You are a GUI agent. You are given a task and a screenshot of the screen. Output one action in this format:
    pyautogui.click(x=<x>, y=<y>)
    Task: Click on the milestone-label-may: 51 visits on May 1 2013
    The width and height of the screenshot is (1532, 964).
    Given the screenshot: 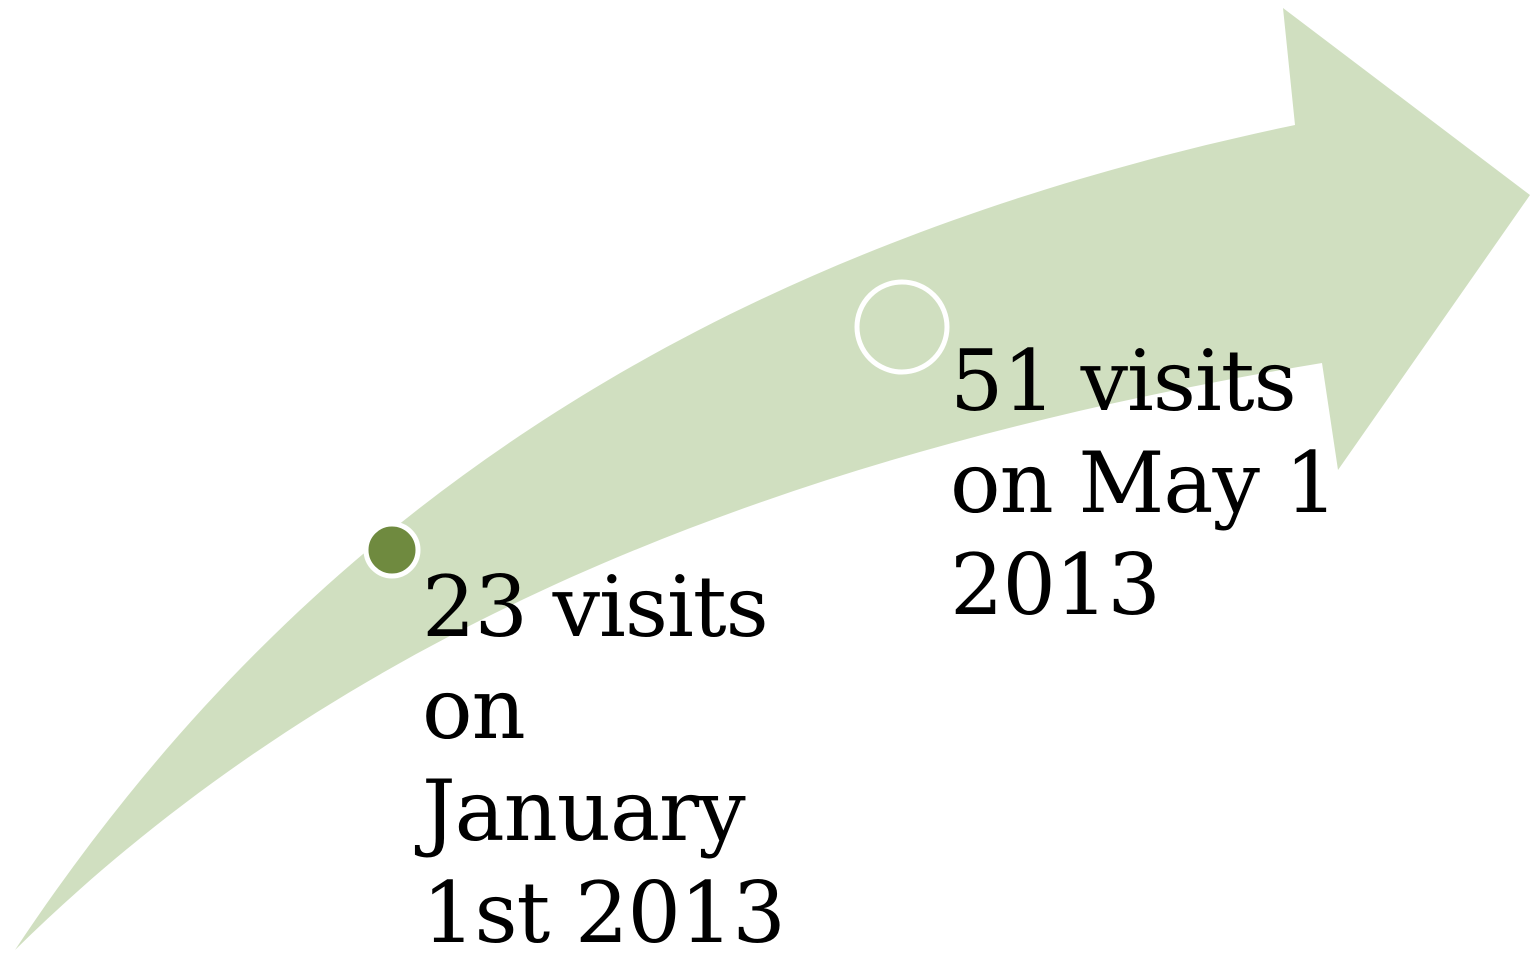 What is the action you would take?
    pyautogui.click(x=1144, y=483)
    